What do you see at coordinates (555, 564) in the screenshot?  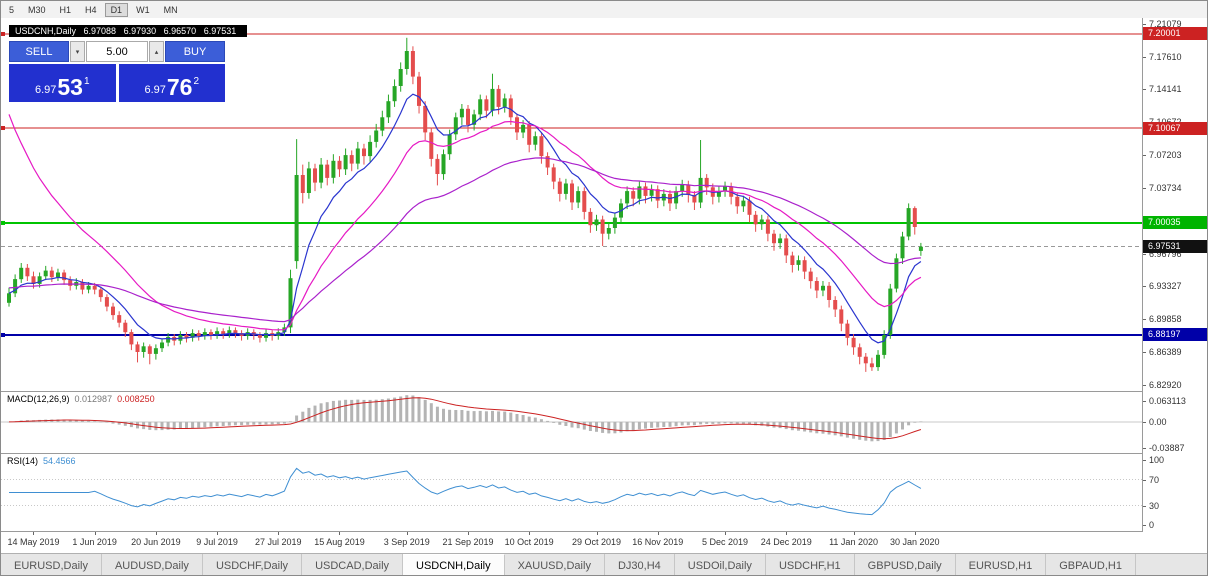 I see `chart-tab-xauusd: XAUUSD,Daily` at bounding box center [555, 564].